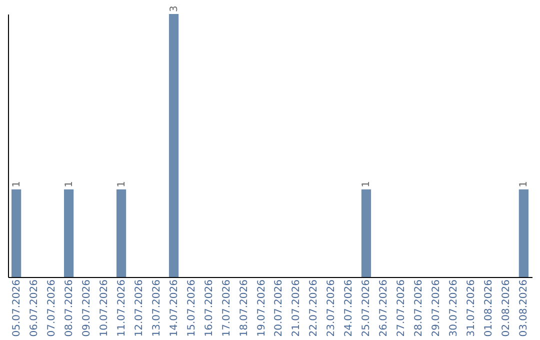 This screenshot has width=540, height=340. Describe the element at coordinates (332, 308) in the screenshot. I see `x-tick-label: 23.07.2026` at that location.